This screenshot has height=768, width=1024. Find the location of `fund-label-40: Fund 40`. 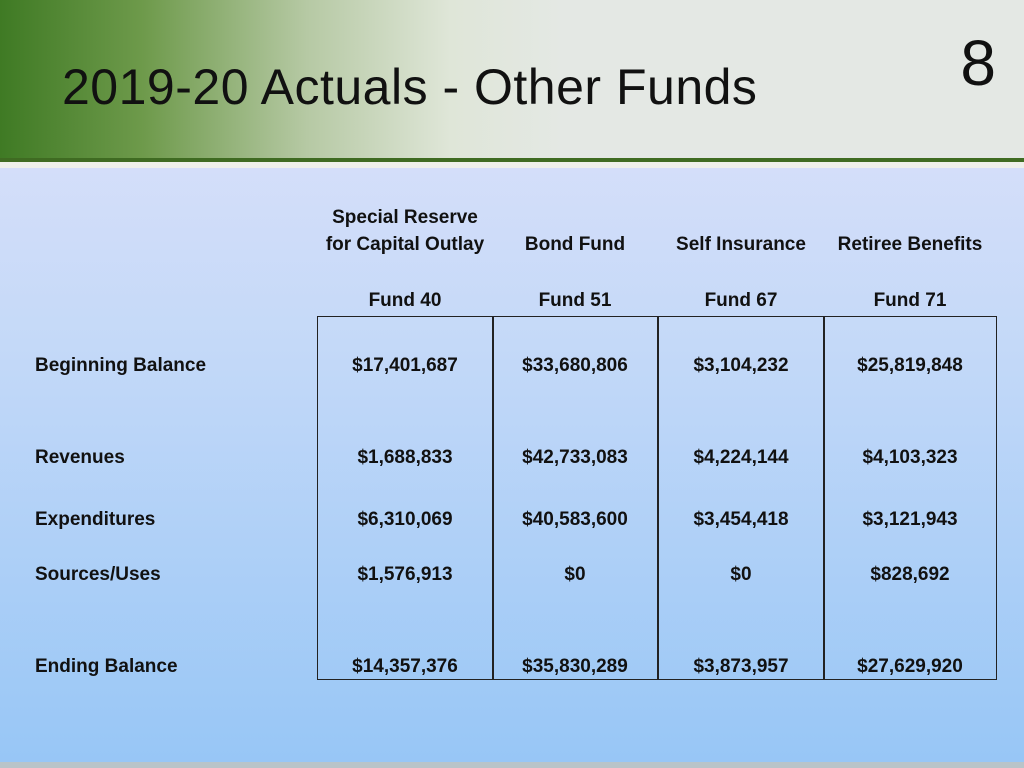

fund-label-40: Fund 40 is located at coordinates (405, 300).